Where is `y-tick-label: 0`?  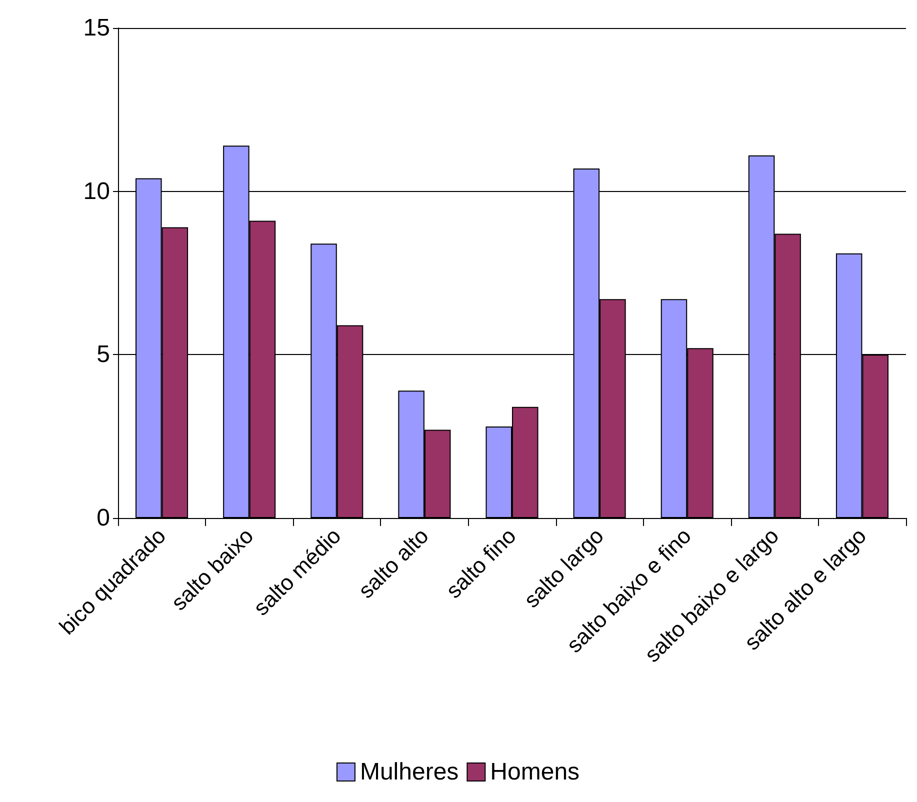 y-tick-label: 0 is located at coordinates (103, 518).